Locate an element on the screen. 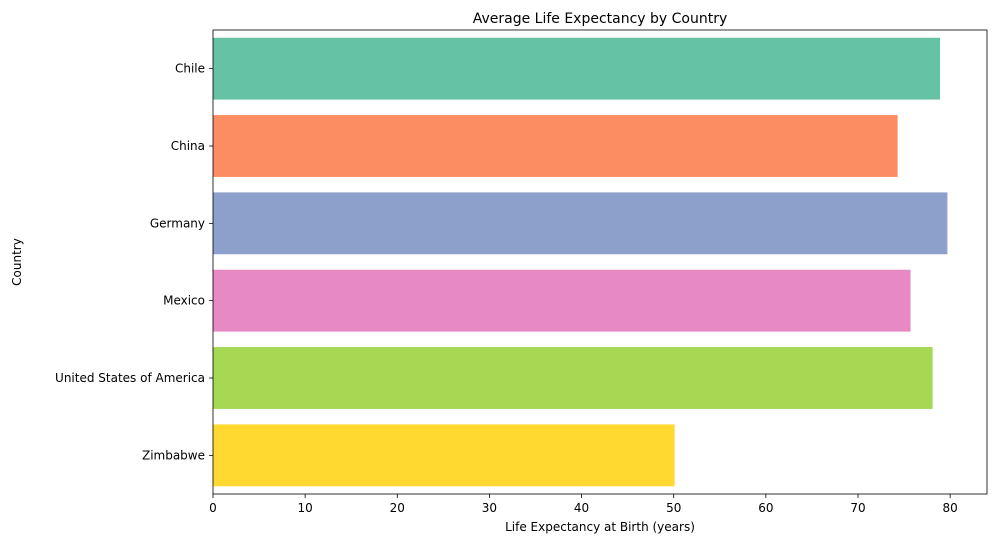 The height and width of the screenshot is (547, 997). bar-mexico is located at coordinates (562, 300).